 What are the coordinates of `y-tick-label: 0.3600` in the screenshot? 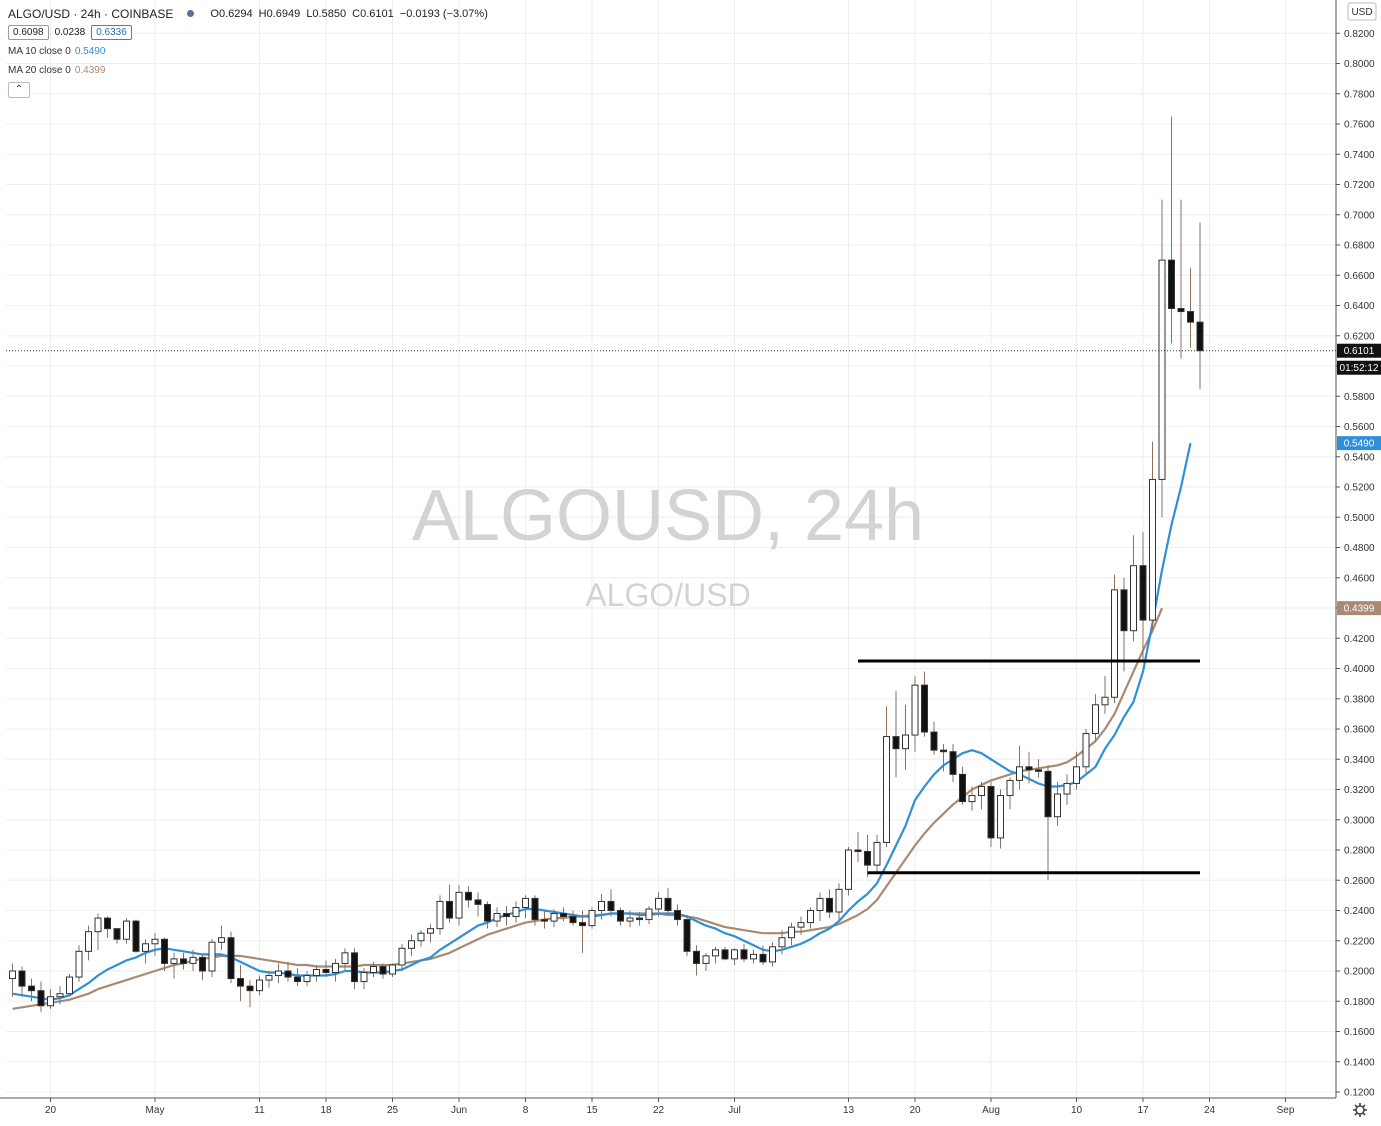 It's located at (1359, 730).